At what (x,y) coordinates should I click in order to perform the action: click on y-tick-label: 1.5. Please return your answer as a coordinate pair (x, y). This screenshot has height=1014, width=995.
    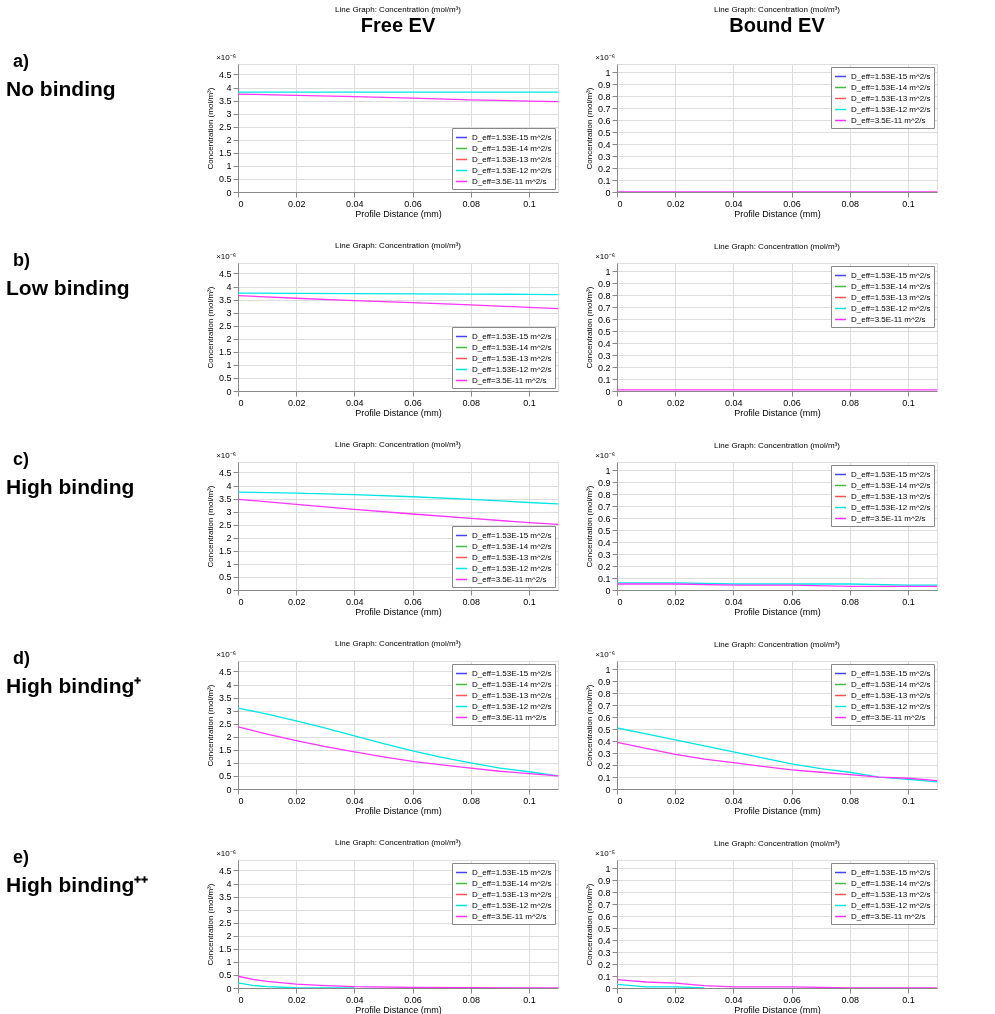
    Looking at the image, I should click on (225, 551).